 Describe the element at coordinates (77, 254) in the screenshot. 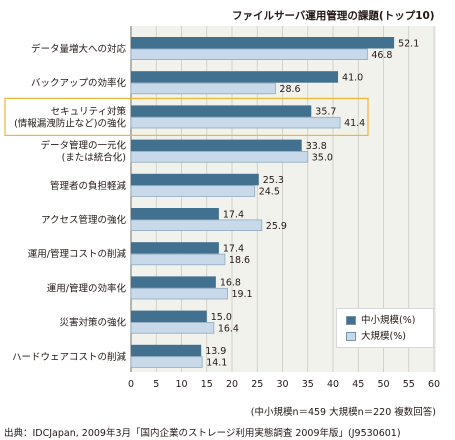

I see `category-label: 運用/管理コストの削減` at that location.